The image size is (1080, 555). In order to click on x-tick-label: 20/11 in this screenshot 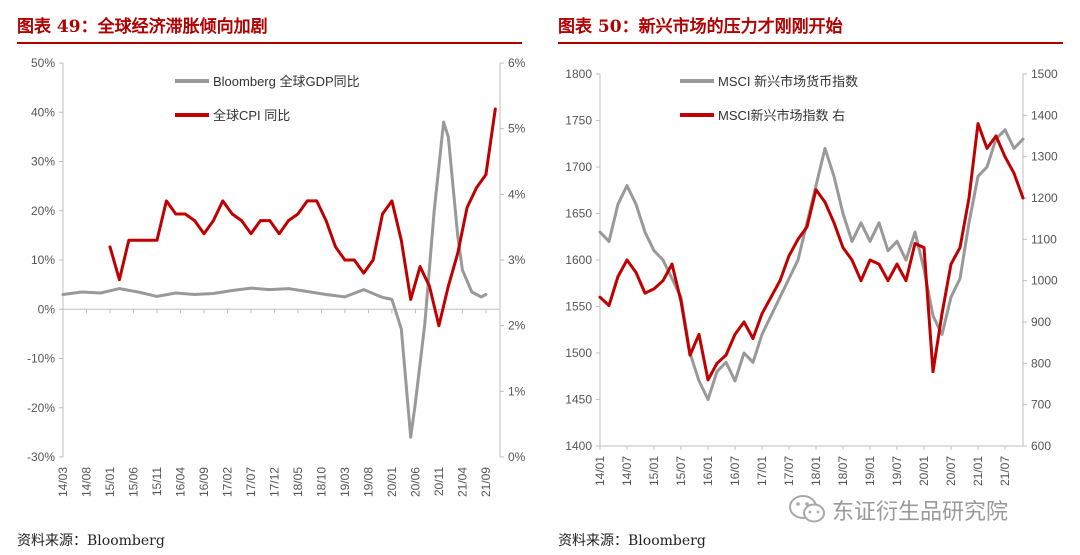, I will do `click(439, 481)`.